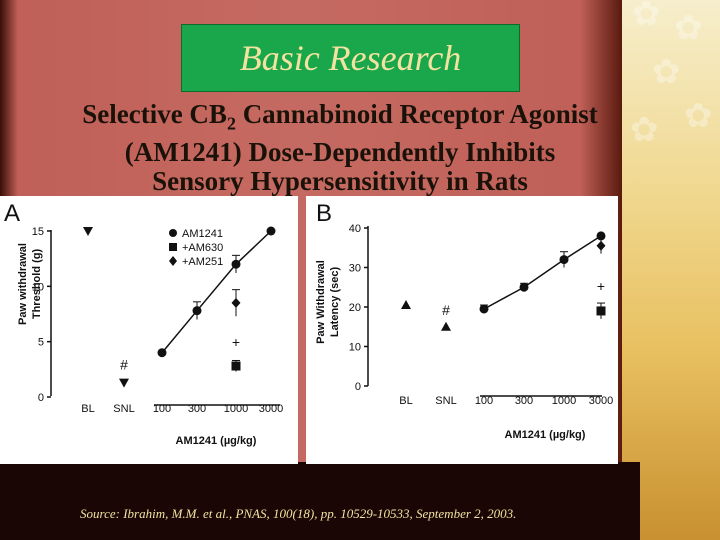  What do you see at coordinates (38, 232) in the screenshot?
I see `y-tick-label: 15` at bounding box center [38, 232].